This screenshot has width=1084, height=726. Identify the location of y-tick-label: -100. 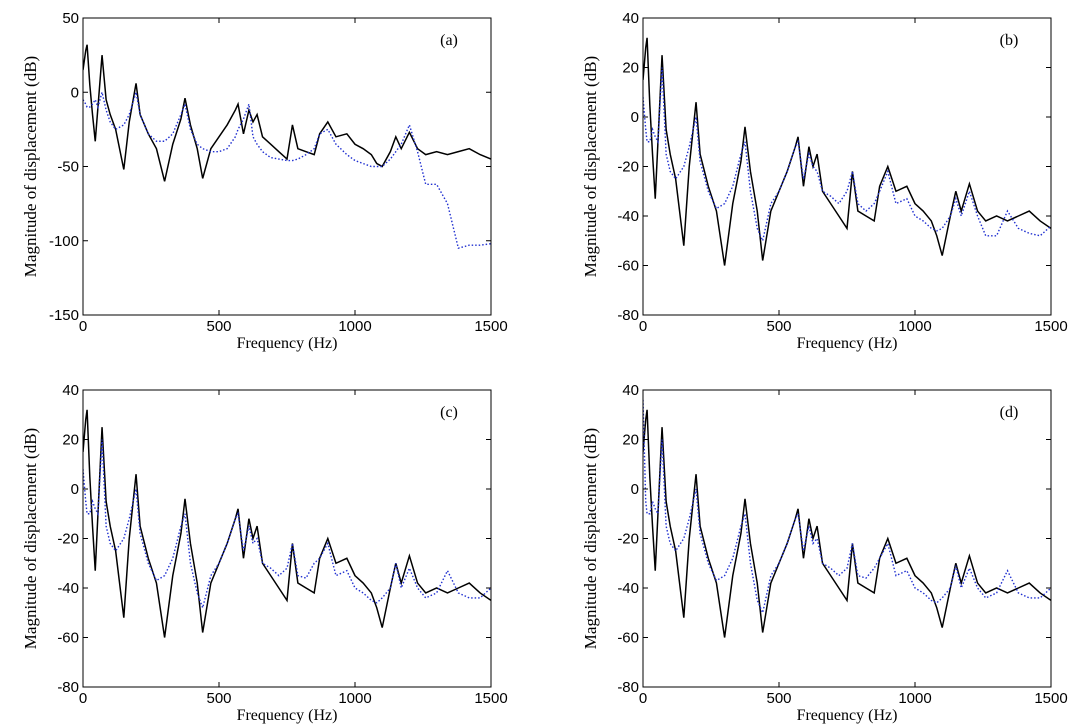
(64, 241).